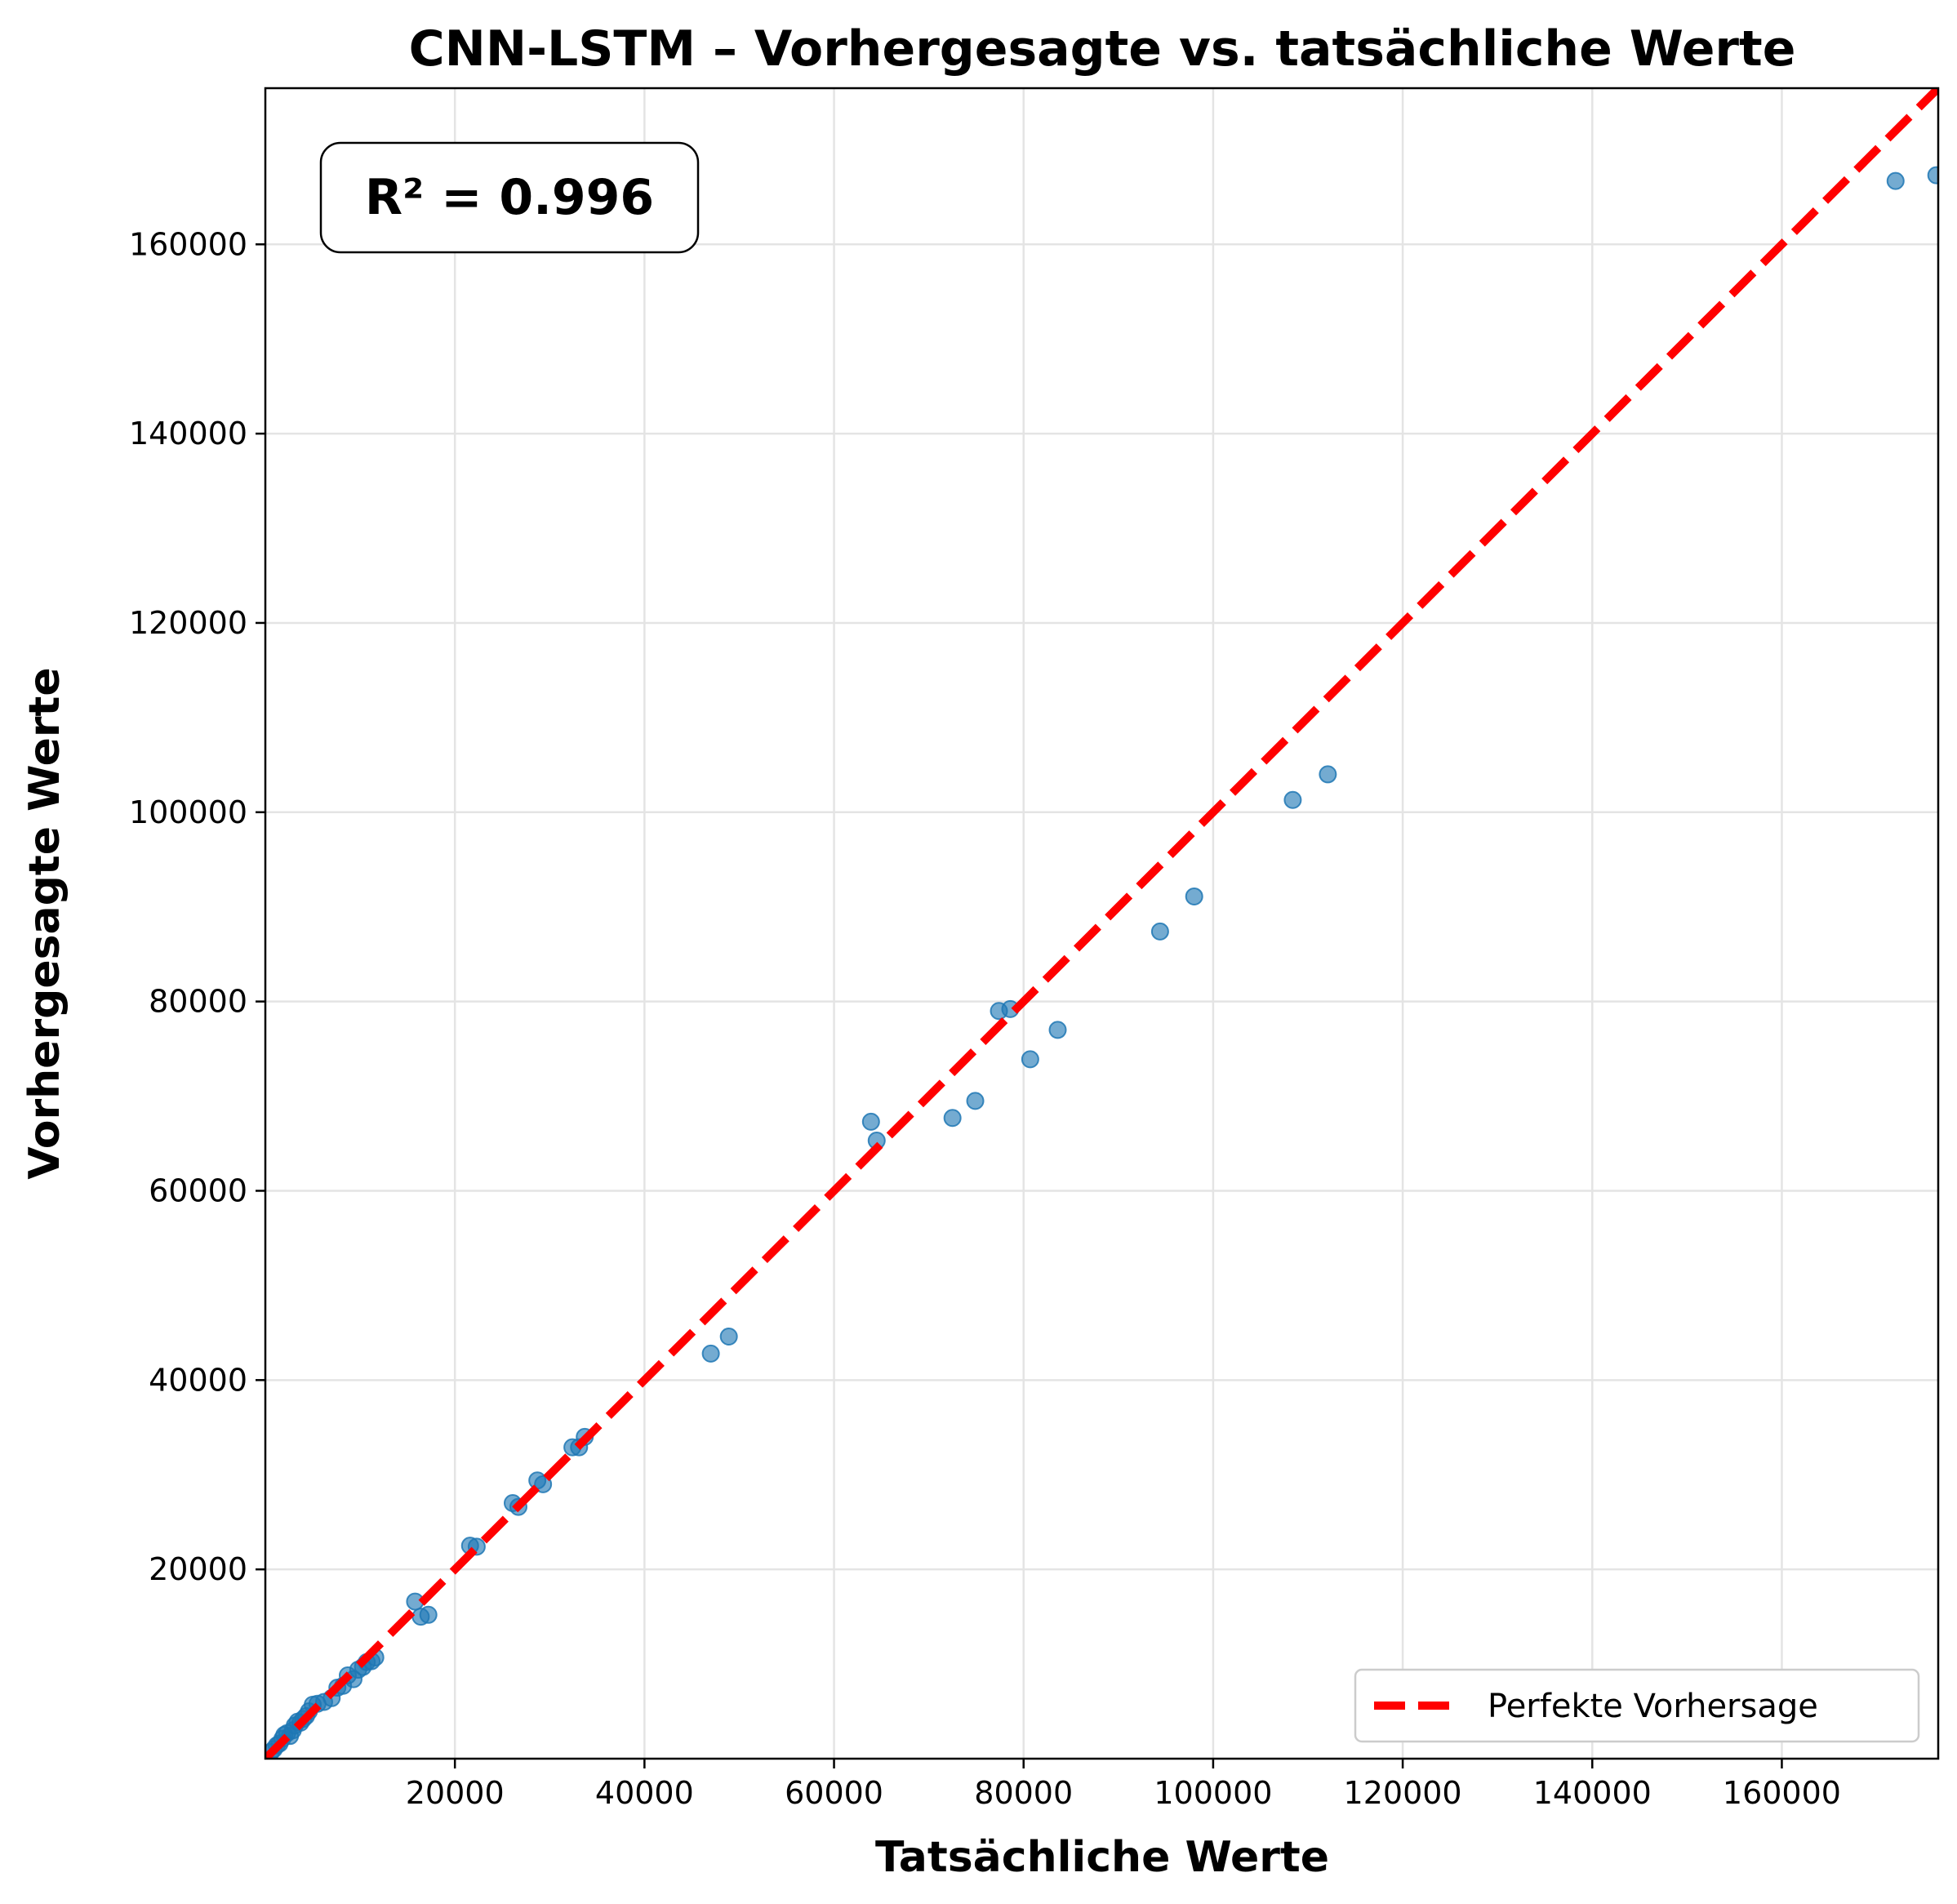  I want to click on y-tick-label: 140000, so click(188, 434).